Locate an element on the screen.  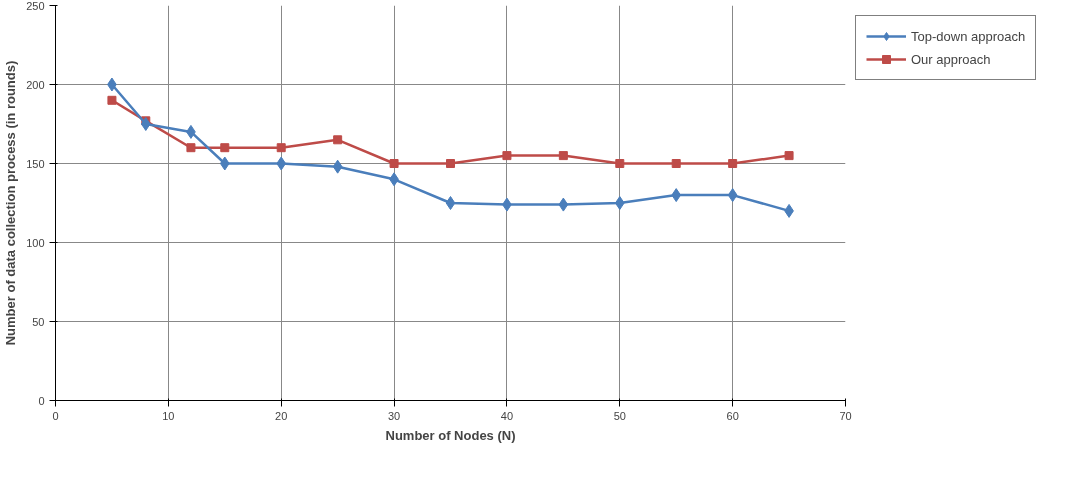
x-tick-label: 60 is located at coordinates (732, 415).